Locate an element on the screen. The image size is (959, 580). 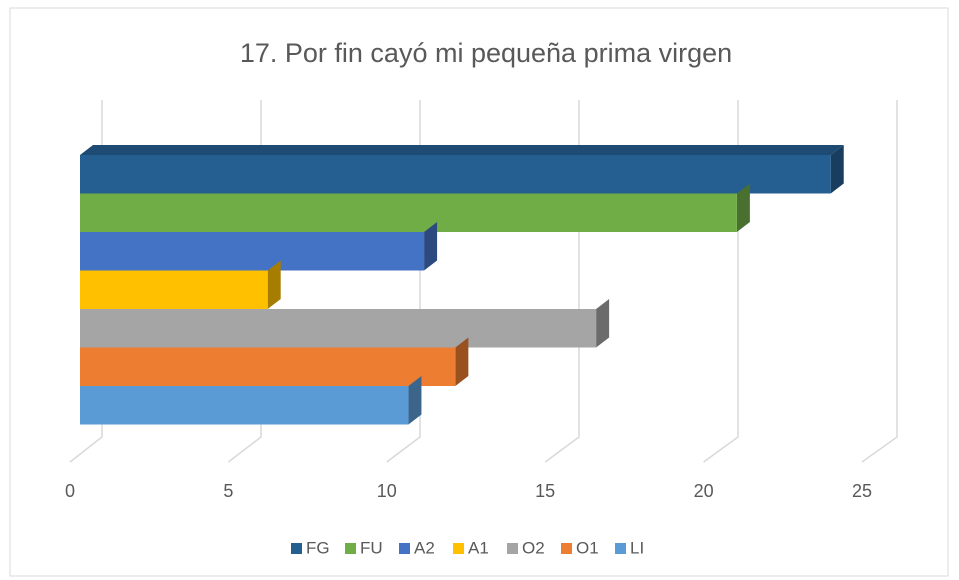
chart-title: 17. Por fin cayó mi pequeña prima virgen is located at coordinates (486, 53).